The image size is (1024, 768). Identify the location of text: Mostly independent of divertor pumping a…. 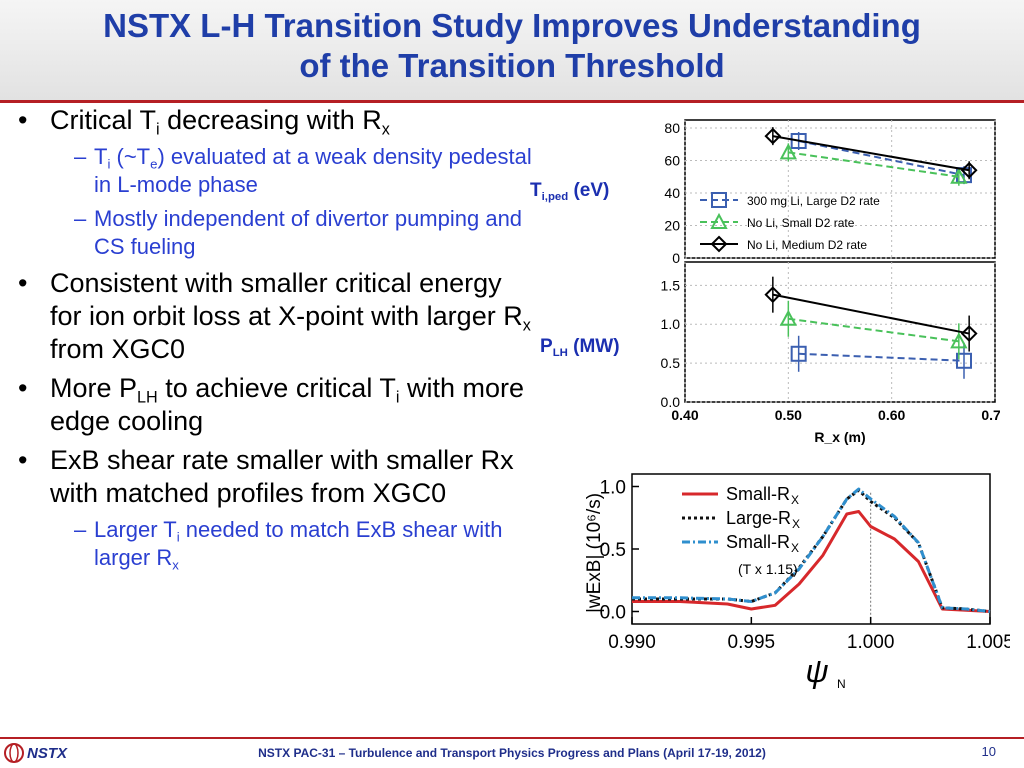
(308, 232).